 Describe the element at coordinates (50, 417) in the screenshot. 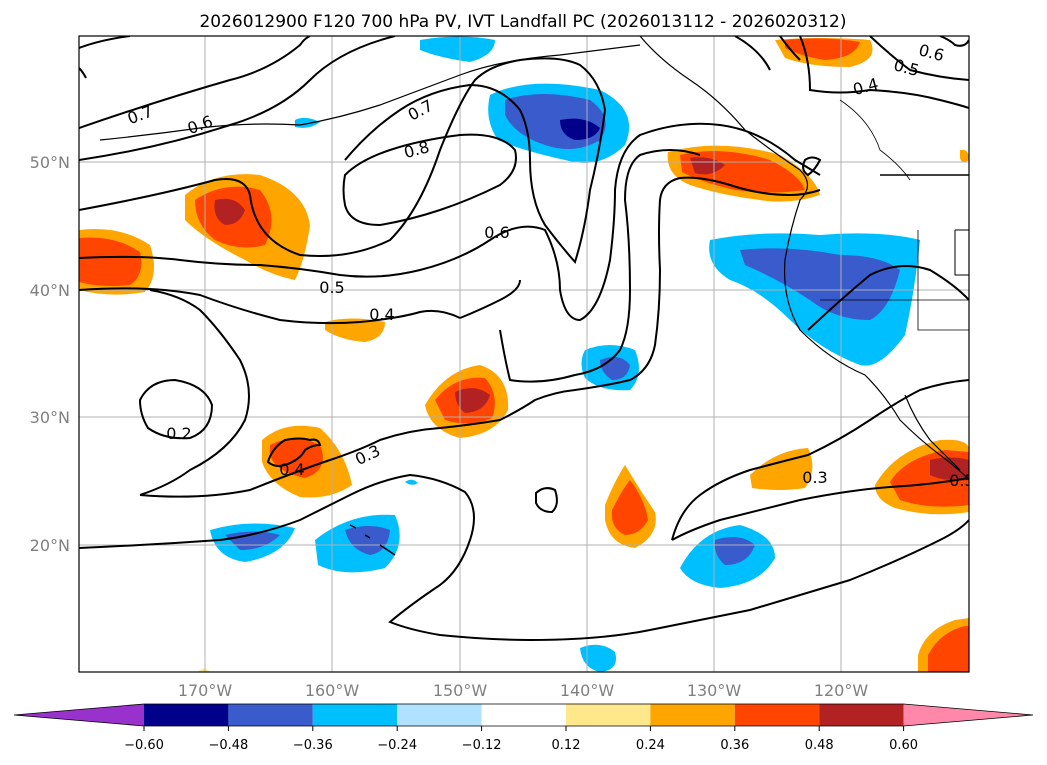

I see `lat-label: 30°N` at that location.